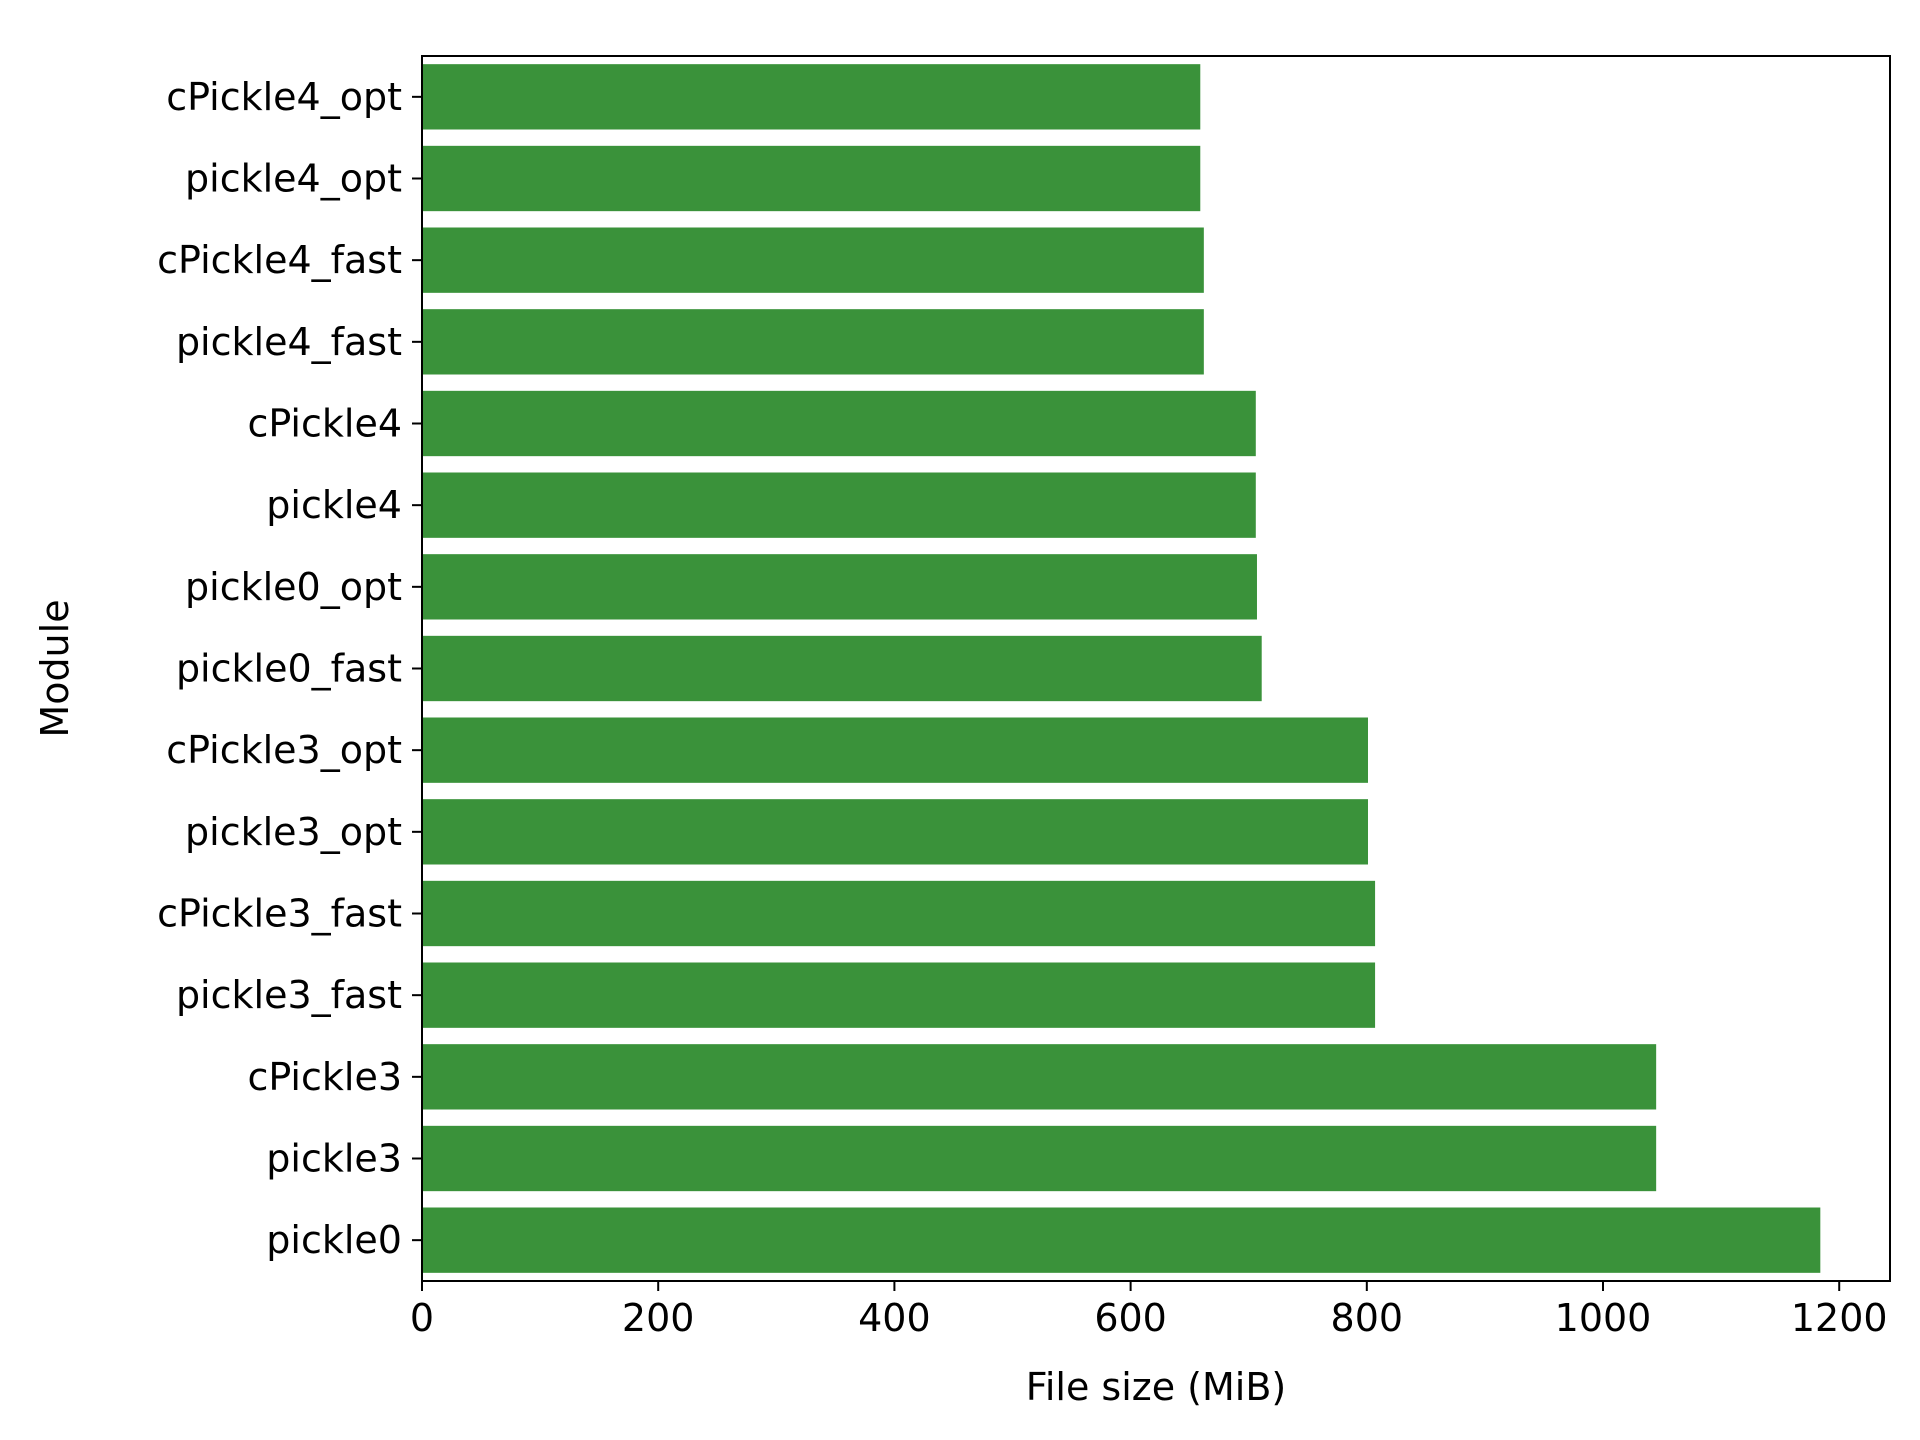 This screenshot has width=1920, height=1440. What do you see at coordinates (895, 750) in the screenshot?
I see `bar-cPickle3_opt` at bounding box center [895, 750].